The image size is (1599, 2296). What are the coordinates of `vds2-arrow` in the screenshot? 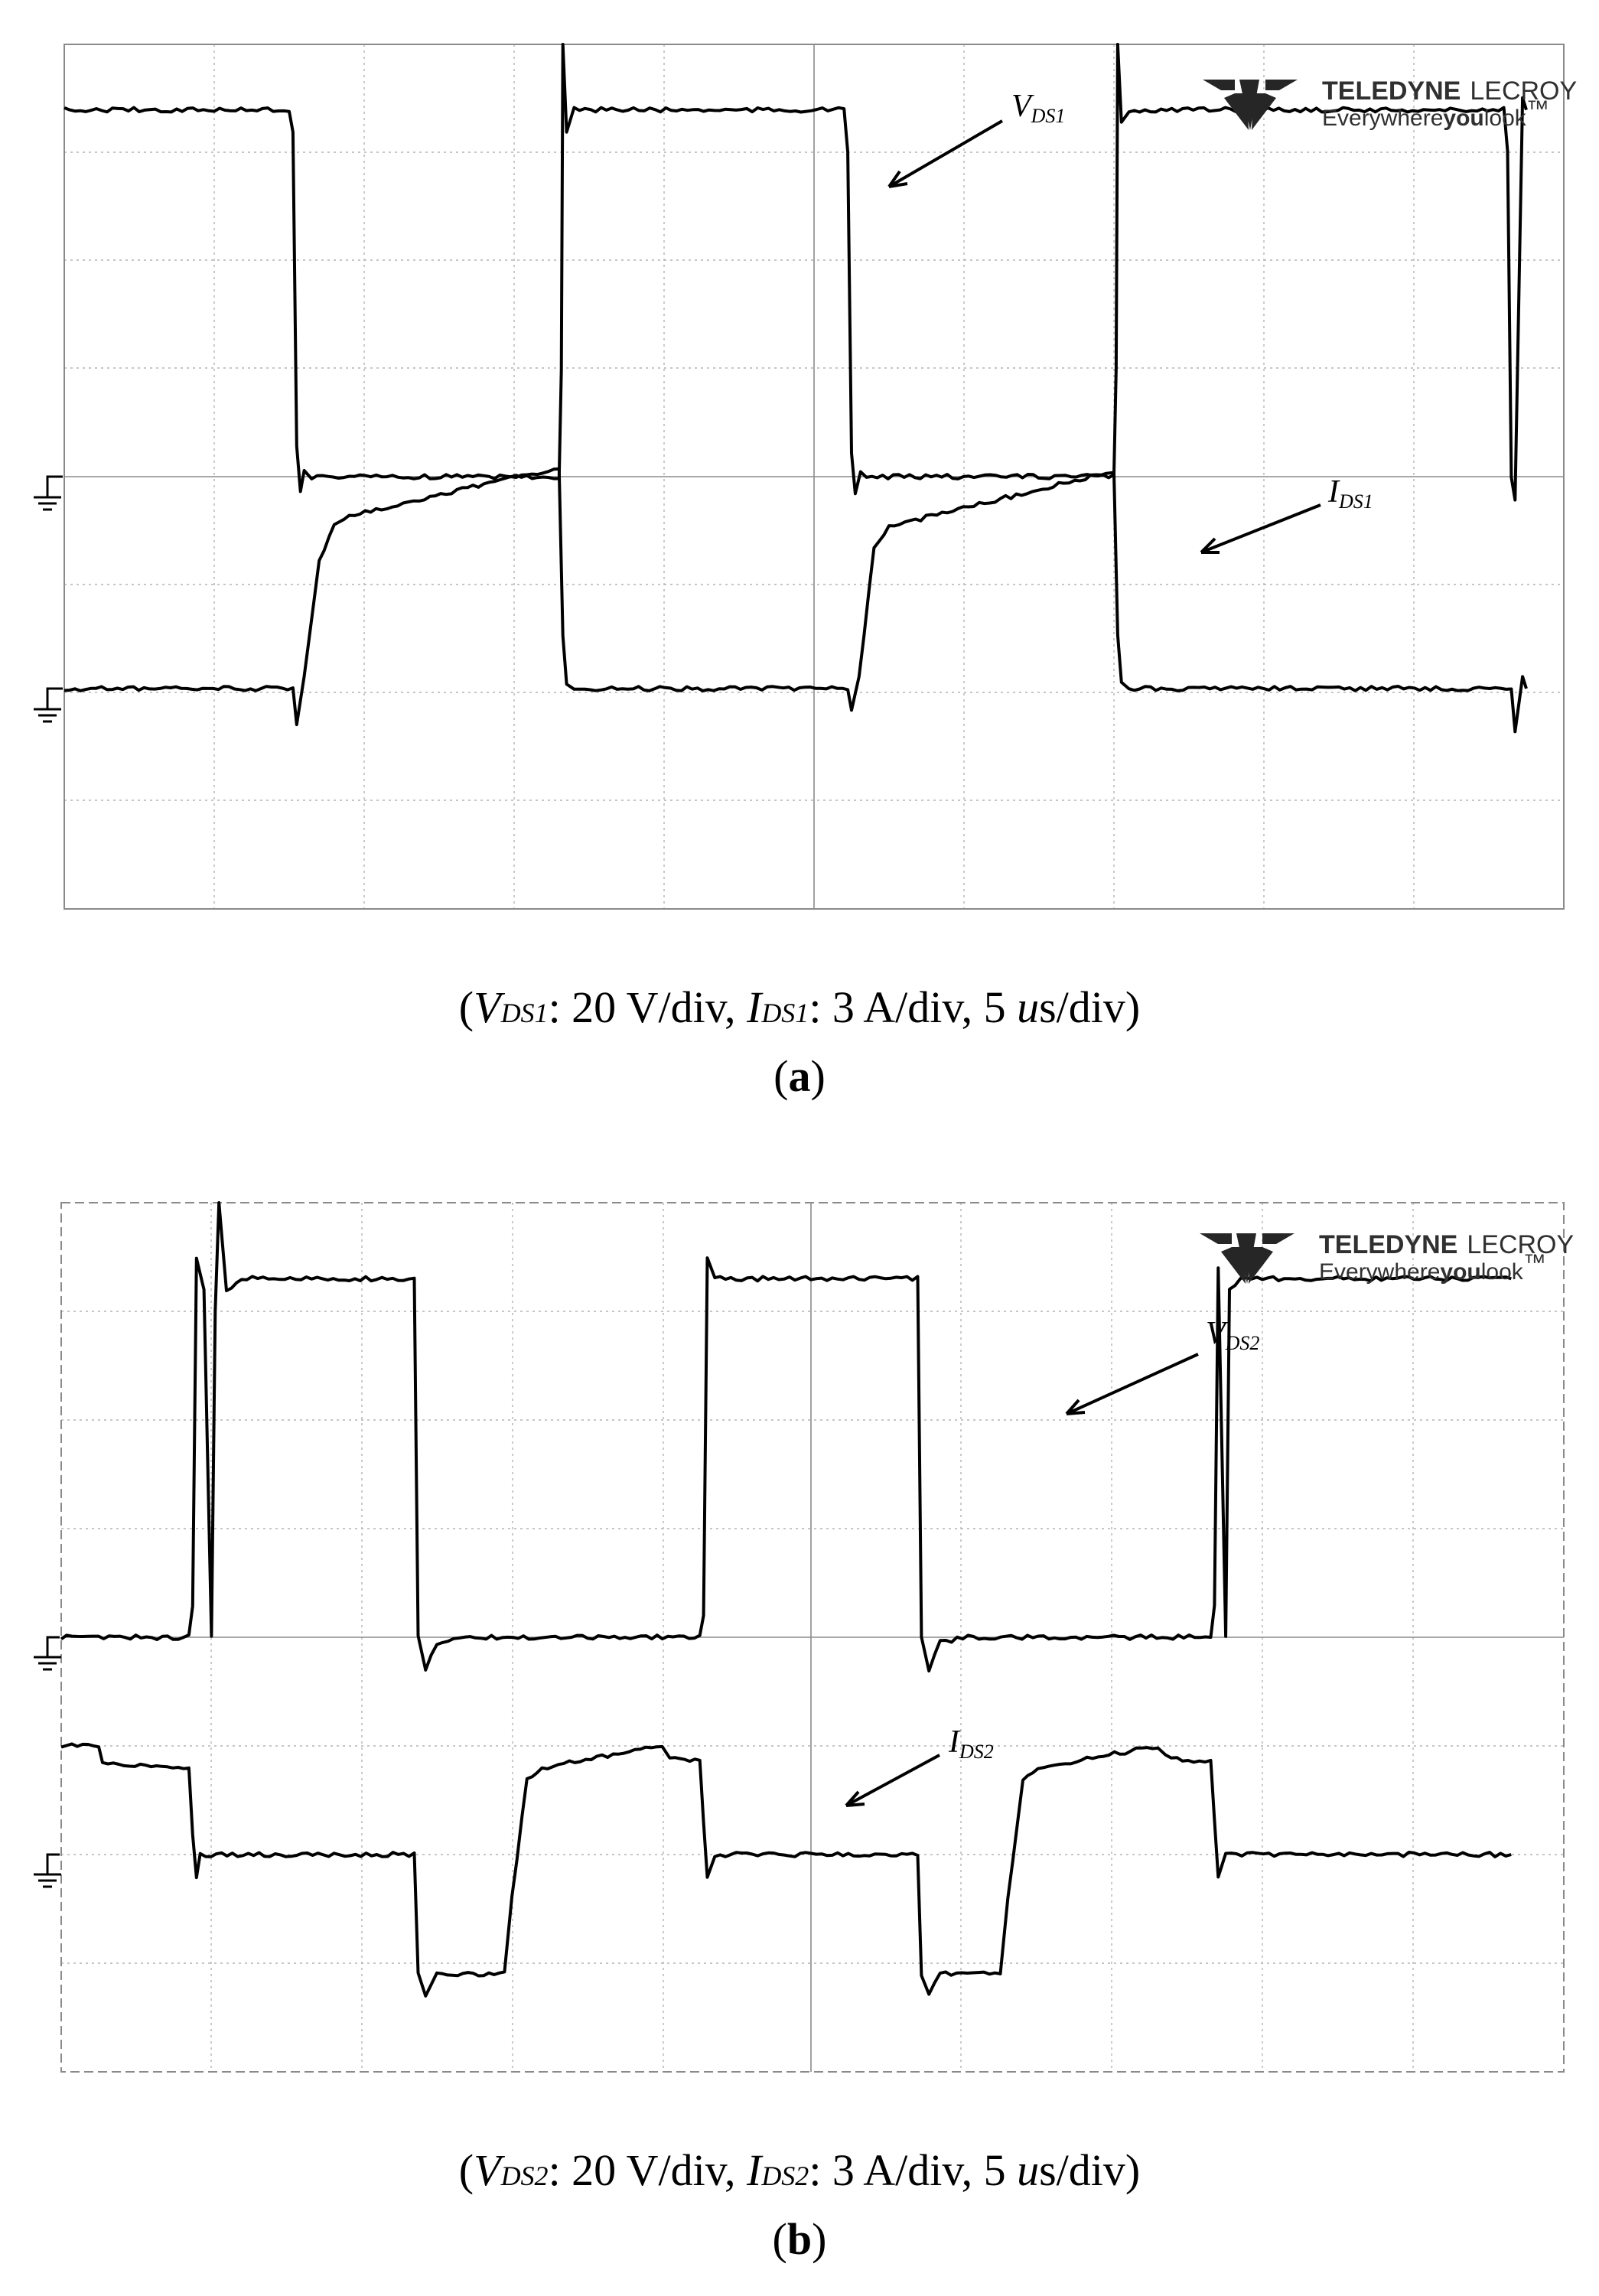 It's located at (1132, 1384).